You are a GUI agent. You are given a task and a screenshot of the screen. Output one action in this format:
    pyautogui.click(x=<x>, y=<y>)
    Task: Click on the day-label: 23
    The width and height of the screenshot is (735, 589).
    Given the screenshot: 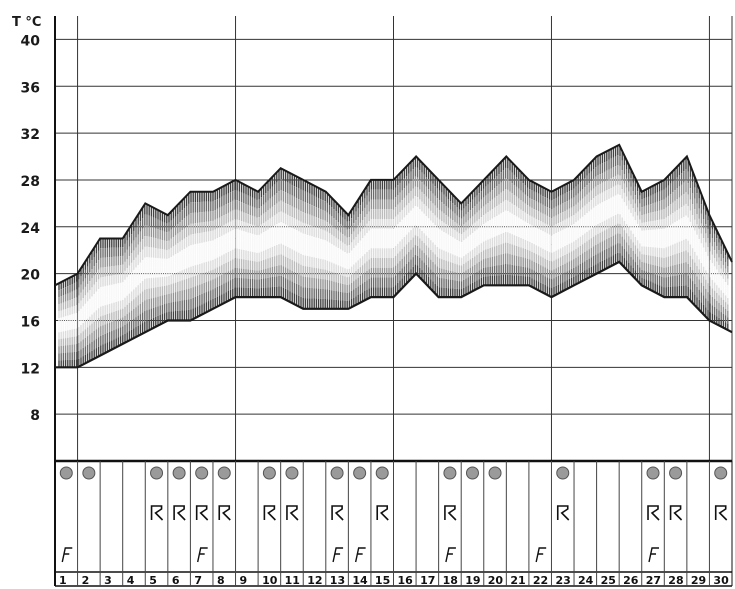 What is the action you would take?
    pyautogui.click(x=562, y=580)
    